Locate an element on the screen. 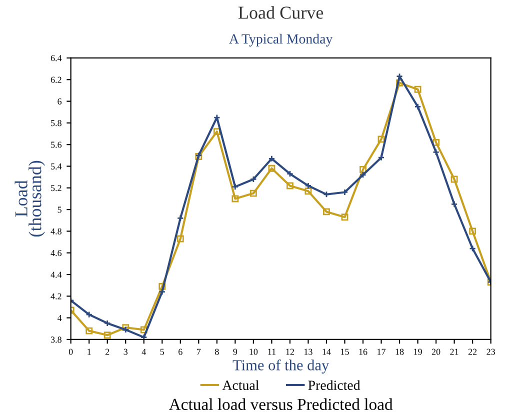  y-tick-label: 5.8 is located at coordinates (56, 123).